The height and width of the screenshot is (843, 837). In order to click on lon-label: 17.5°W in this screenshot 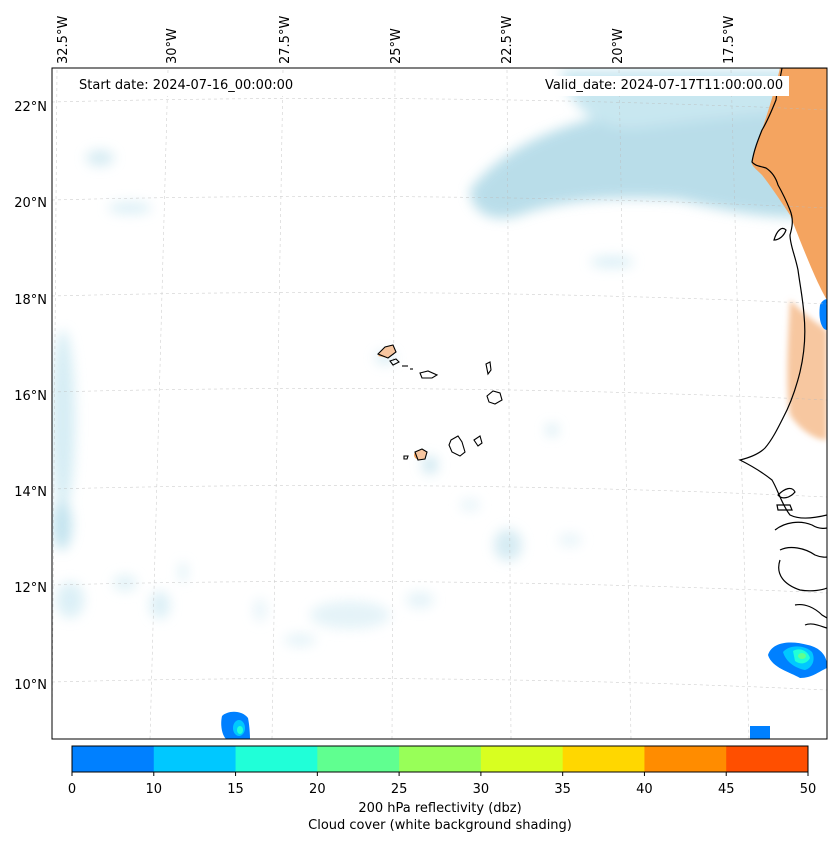, I will do `click(729, 40)`.